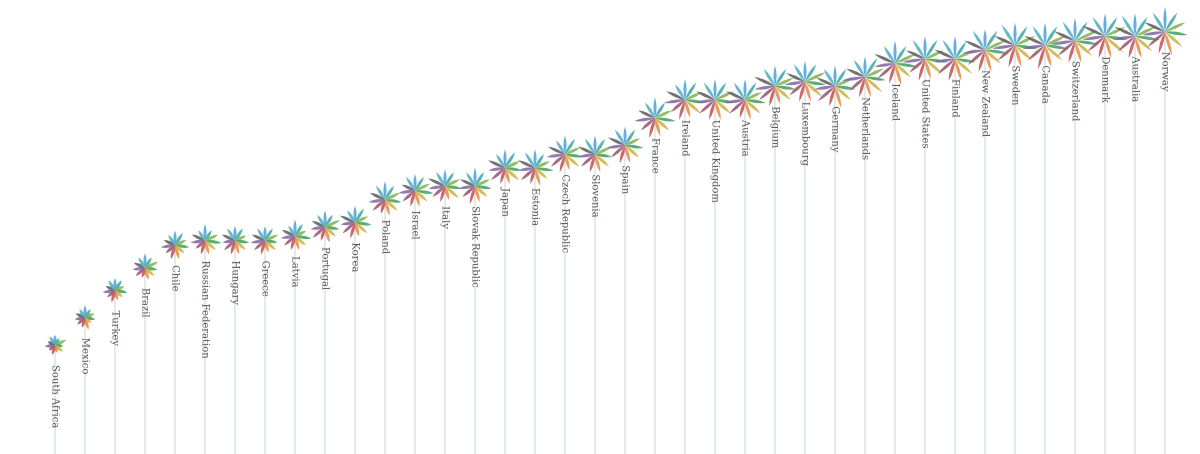 The image size is (1200, 454). What do you see at coordinates (1105, 80) in the screenshot?
I see `country-label: Denmark` at bounding box center [1105, 80].